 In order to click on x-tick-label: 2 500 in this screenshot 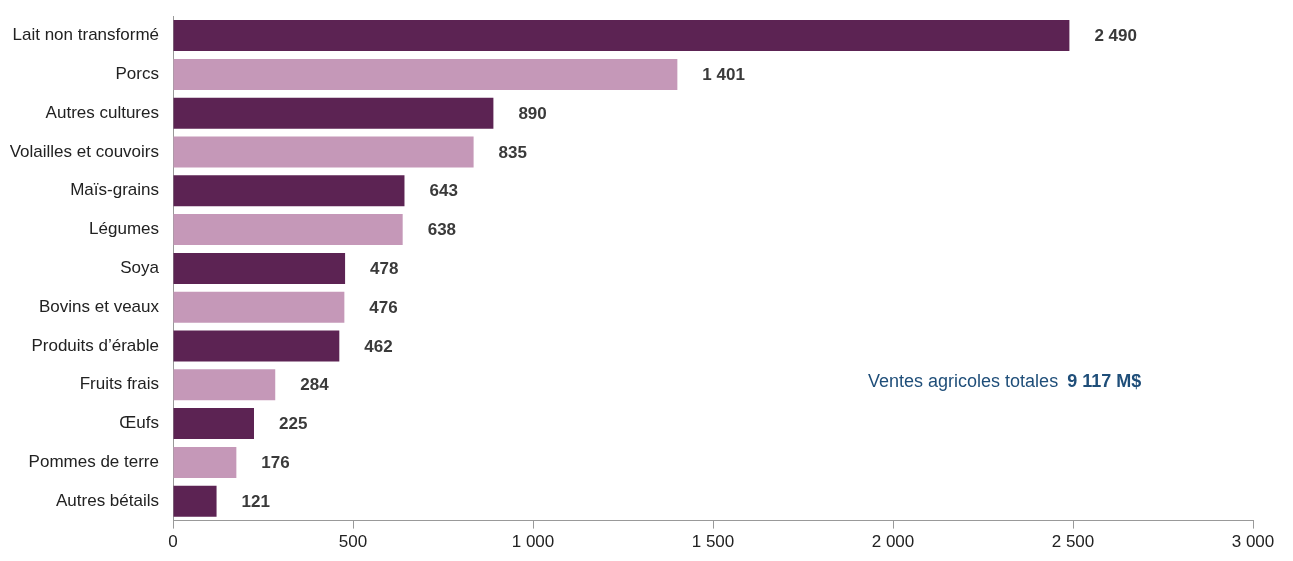, I will do `click(1073, 542)`.